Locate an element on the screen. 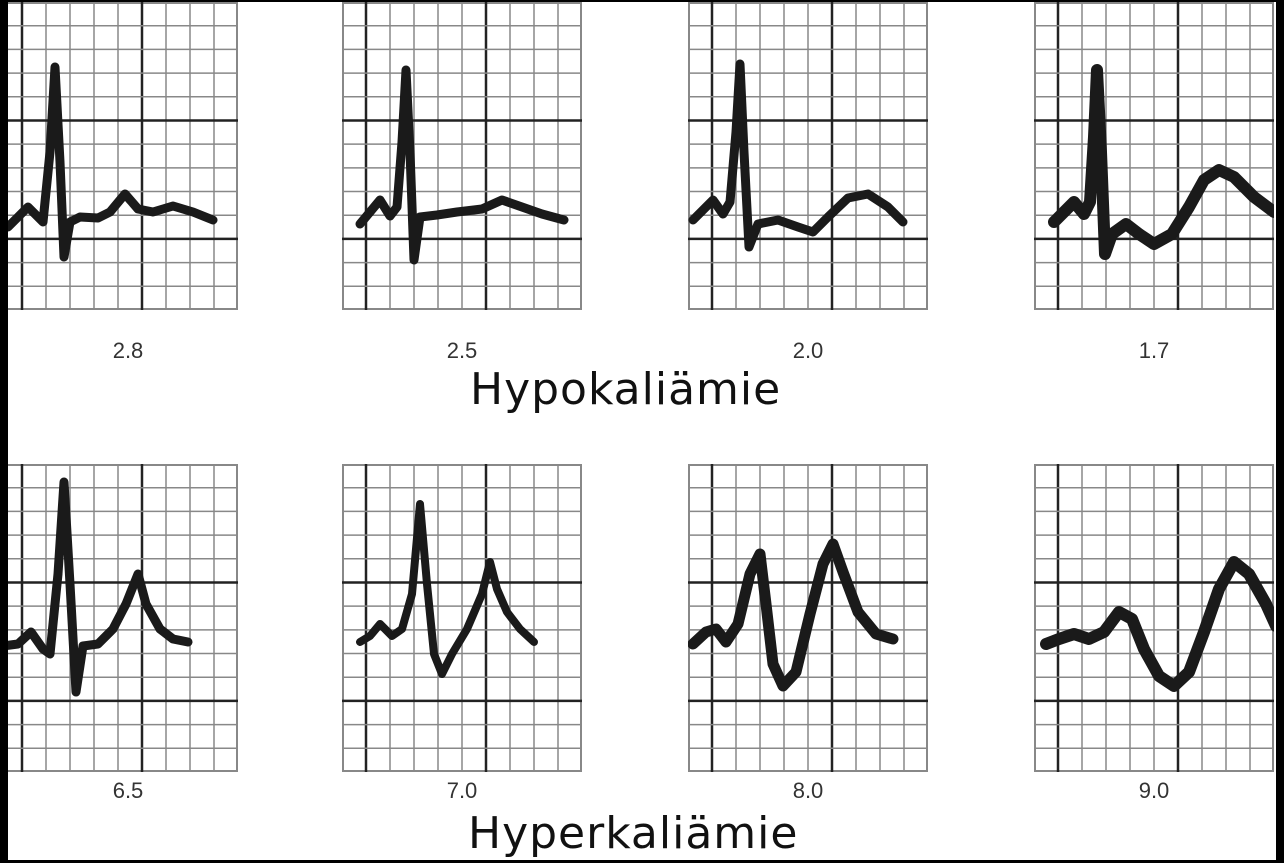 The height and width of the screenshot is (863, 1284). potassium-value-label: 2.5 is located at coordinates (462, 350).